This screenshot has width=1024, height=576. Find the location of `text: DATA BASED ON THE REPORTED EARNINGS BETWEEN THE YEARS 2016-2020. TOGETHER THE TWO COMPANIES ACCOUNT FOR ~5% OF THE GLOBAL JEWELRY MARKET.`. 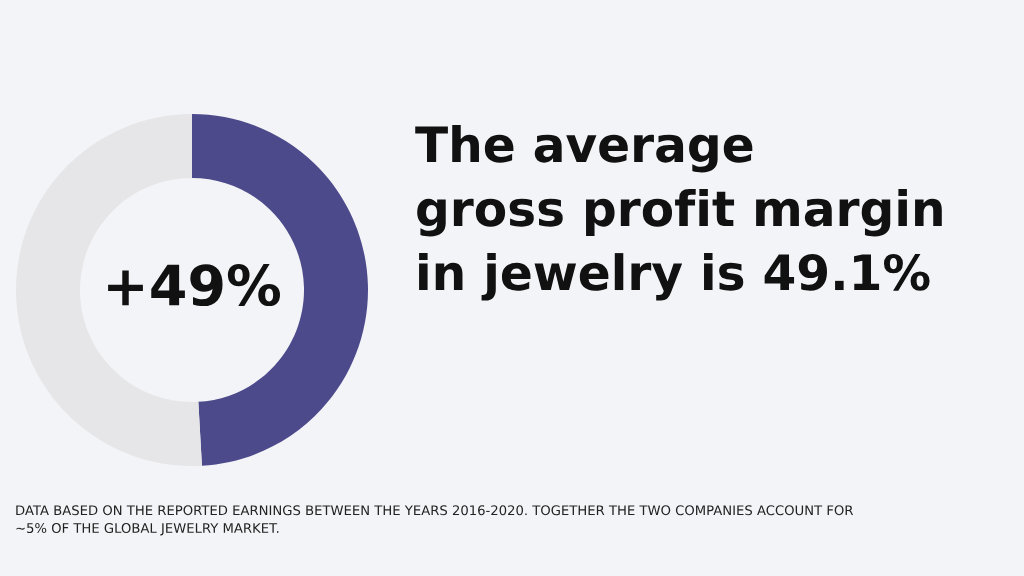

text: DATA BASED ON THE REPORTED EARNINGS BETWEEN THE YEARS 2016-2020. TOGETHER THE TWO COMPANIES ACCOUNT FOR ~5% OF THE GLOBAL JEWELRY MARKET. is located at coordinates (435, 520).